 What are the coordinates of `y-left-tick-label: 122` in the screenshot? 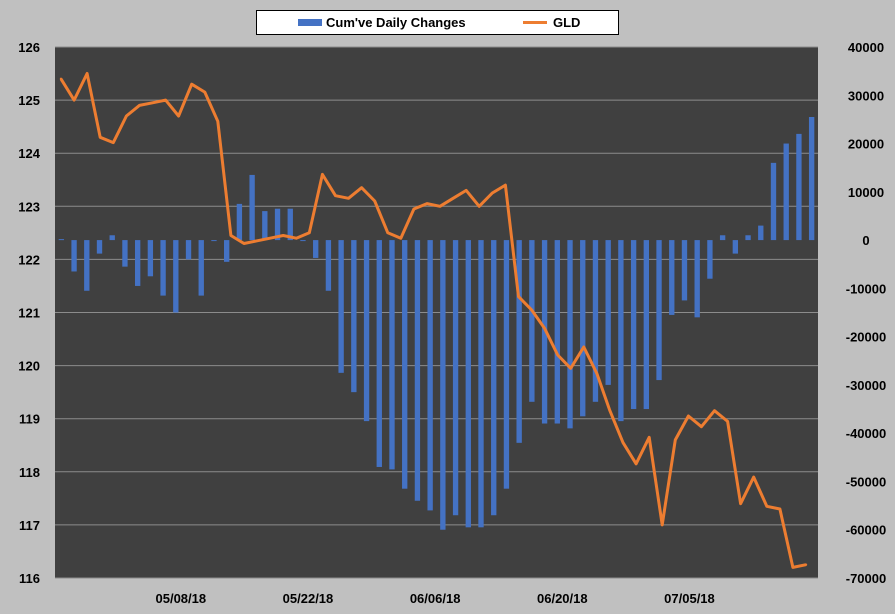 It's located at (29, 259).